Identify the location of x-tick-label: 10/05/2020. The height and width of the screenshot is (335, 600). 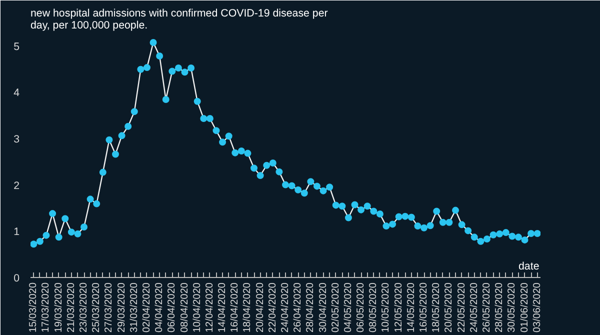
(386, 307).